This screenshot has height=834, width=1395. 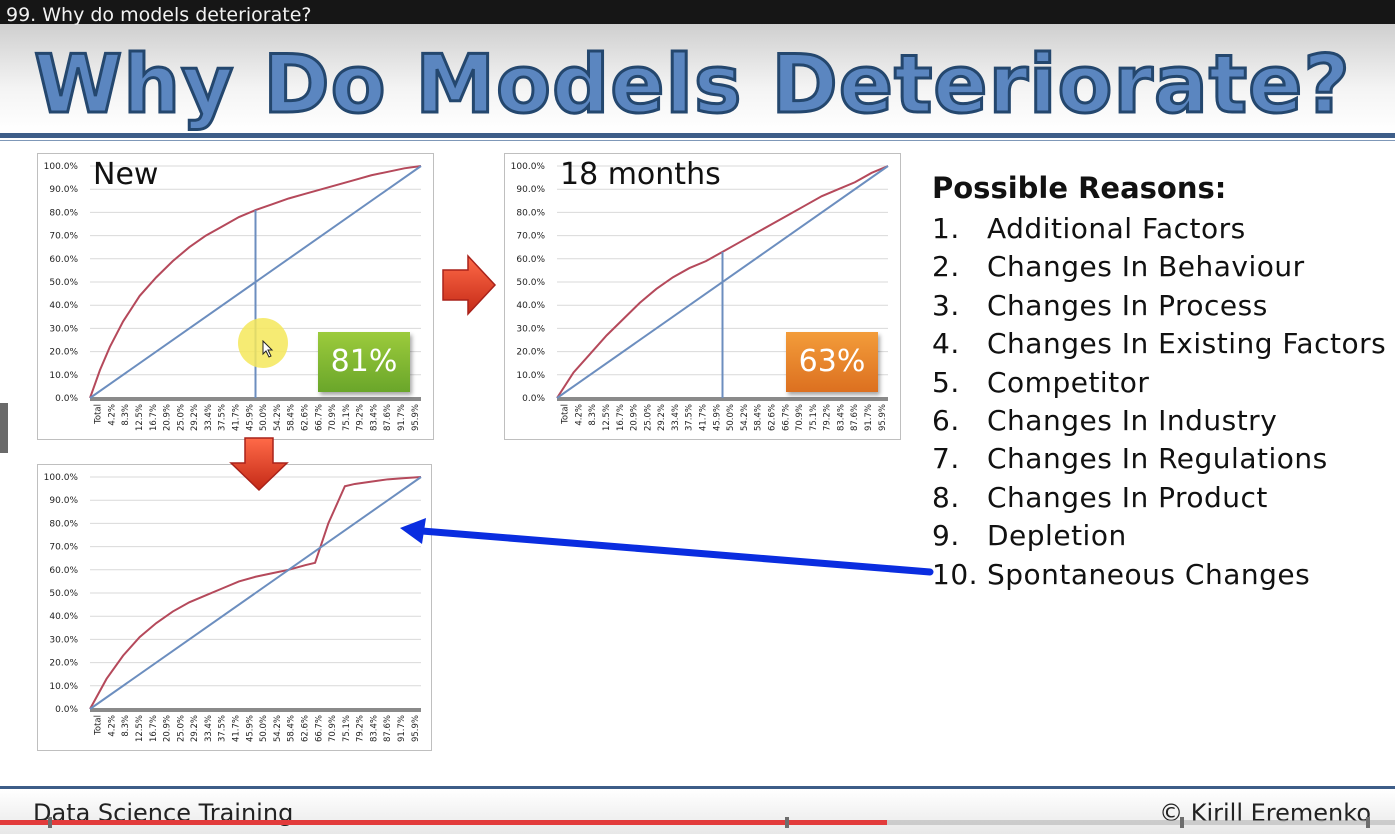 I want to click on reasons-title: Possible Reasons:, so click(x=1079, y=188).